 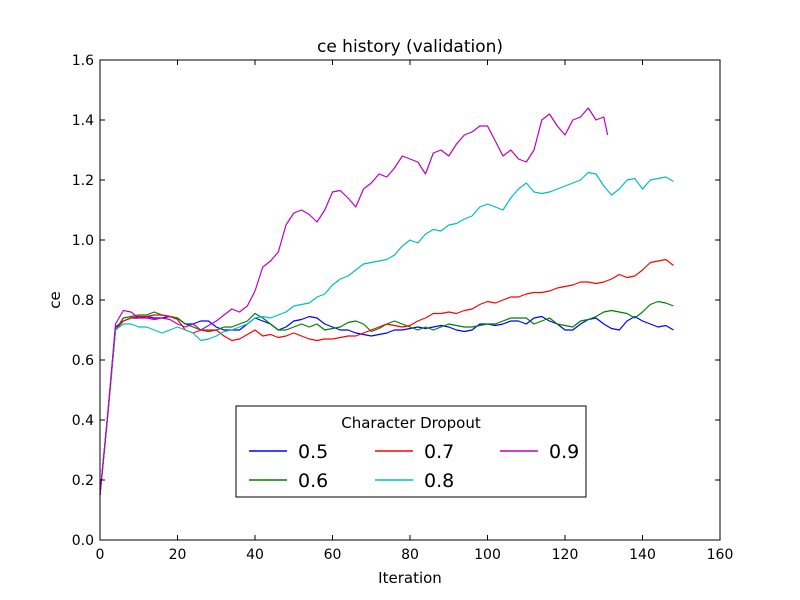 I want to click on x-tick-label: 140, so click(x=642, y=555).